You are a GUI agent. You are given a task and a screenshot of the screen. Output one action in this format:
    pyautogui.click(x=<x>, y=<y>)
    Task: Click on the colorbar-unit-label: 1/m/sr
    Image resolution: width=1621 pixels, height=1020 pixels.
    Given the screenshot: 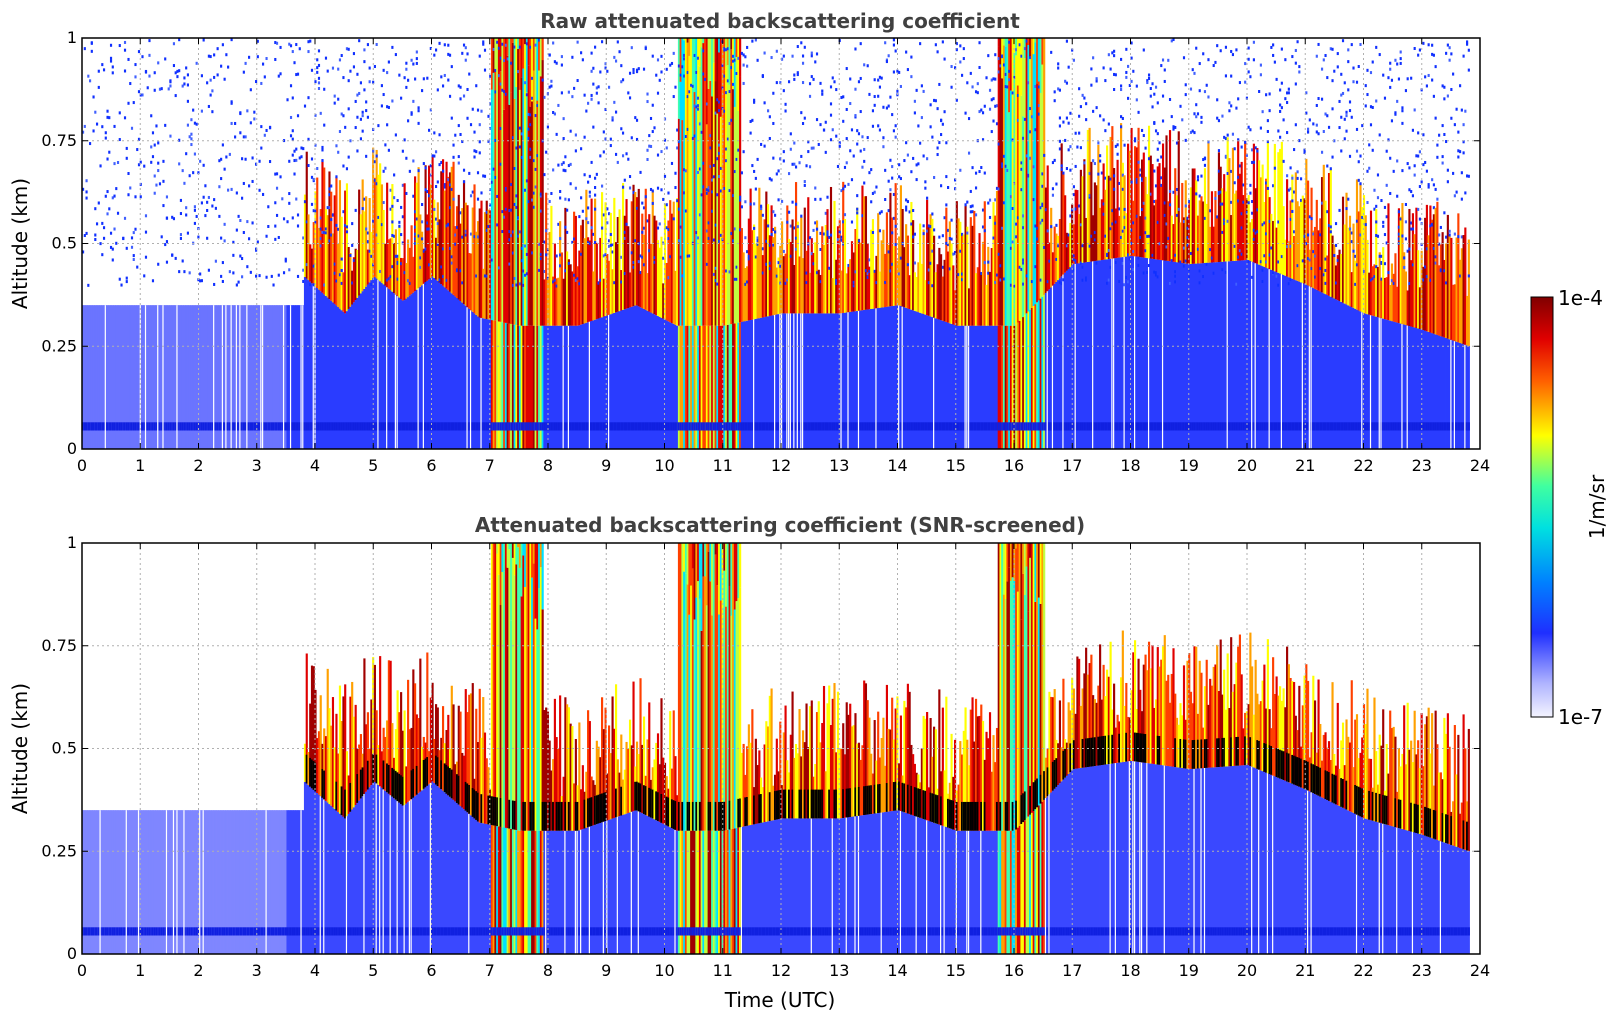 What is the action you would take?
    pyautogui.click(x=1597, y=506)
    